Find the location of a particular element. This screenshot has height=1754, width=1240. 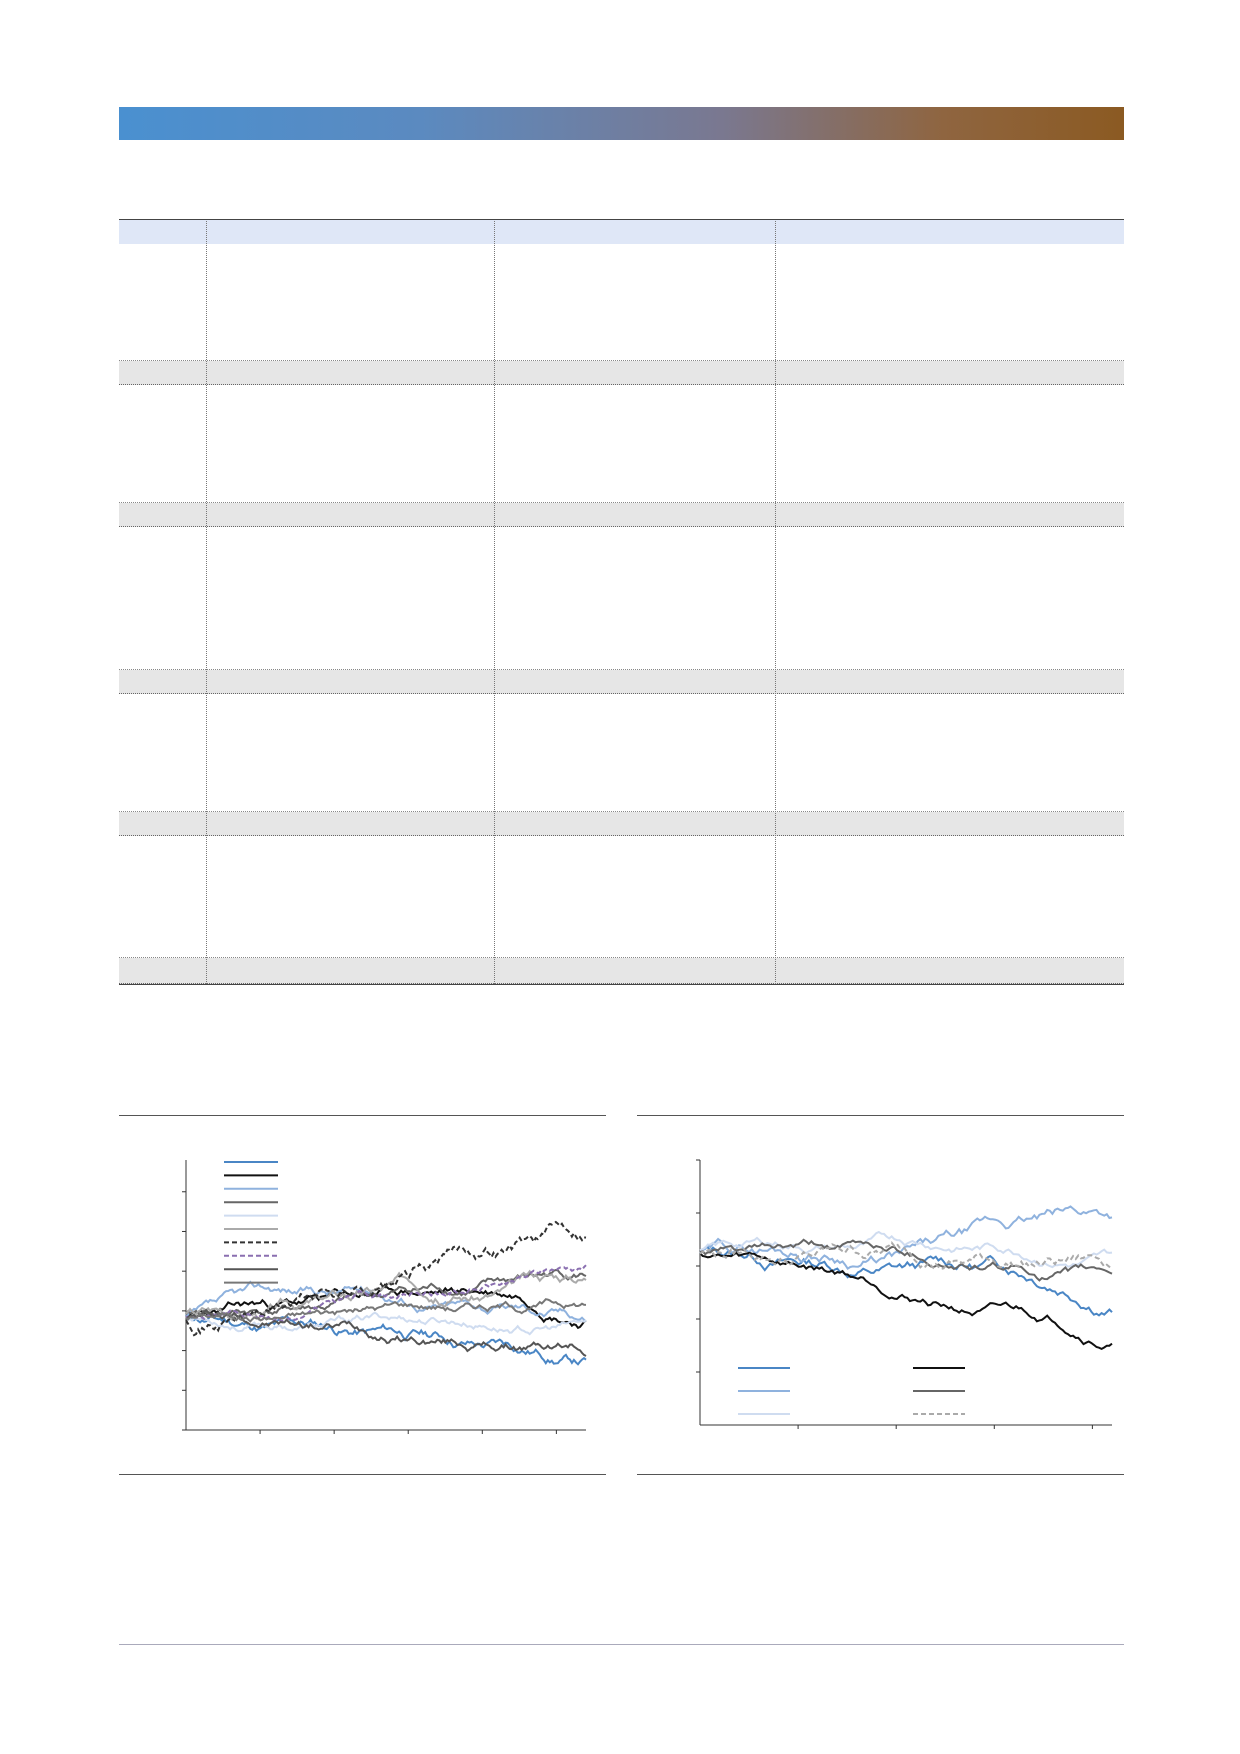

chart-left is located at coordinates (384, 1297).